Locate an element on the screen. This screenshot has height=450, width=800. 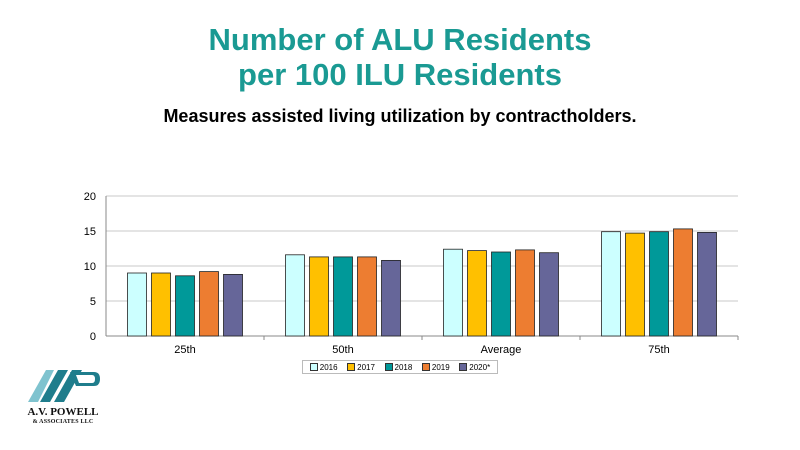
x-tick-label: 50th is located at coordinates (342, 350).